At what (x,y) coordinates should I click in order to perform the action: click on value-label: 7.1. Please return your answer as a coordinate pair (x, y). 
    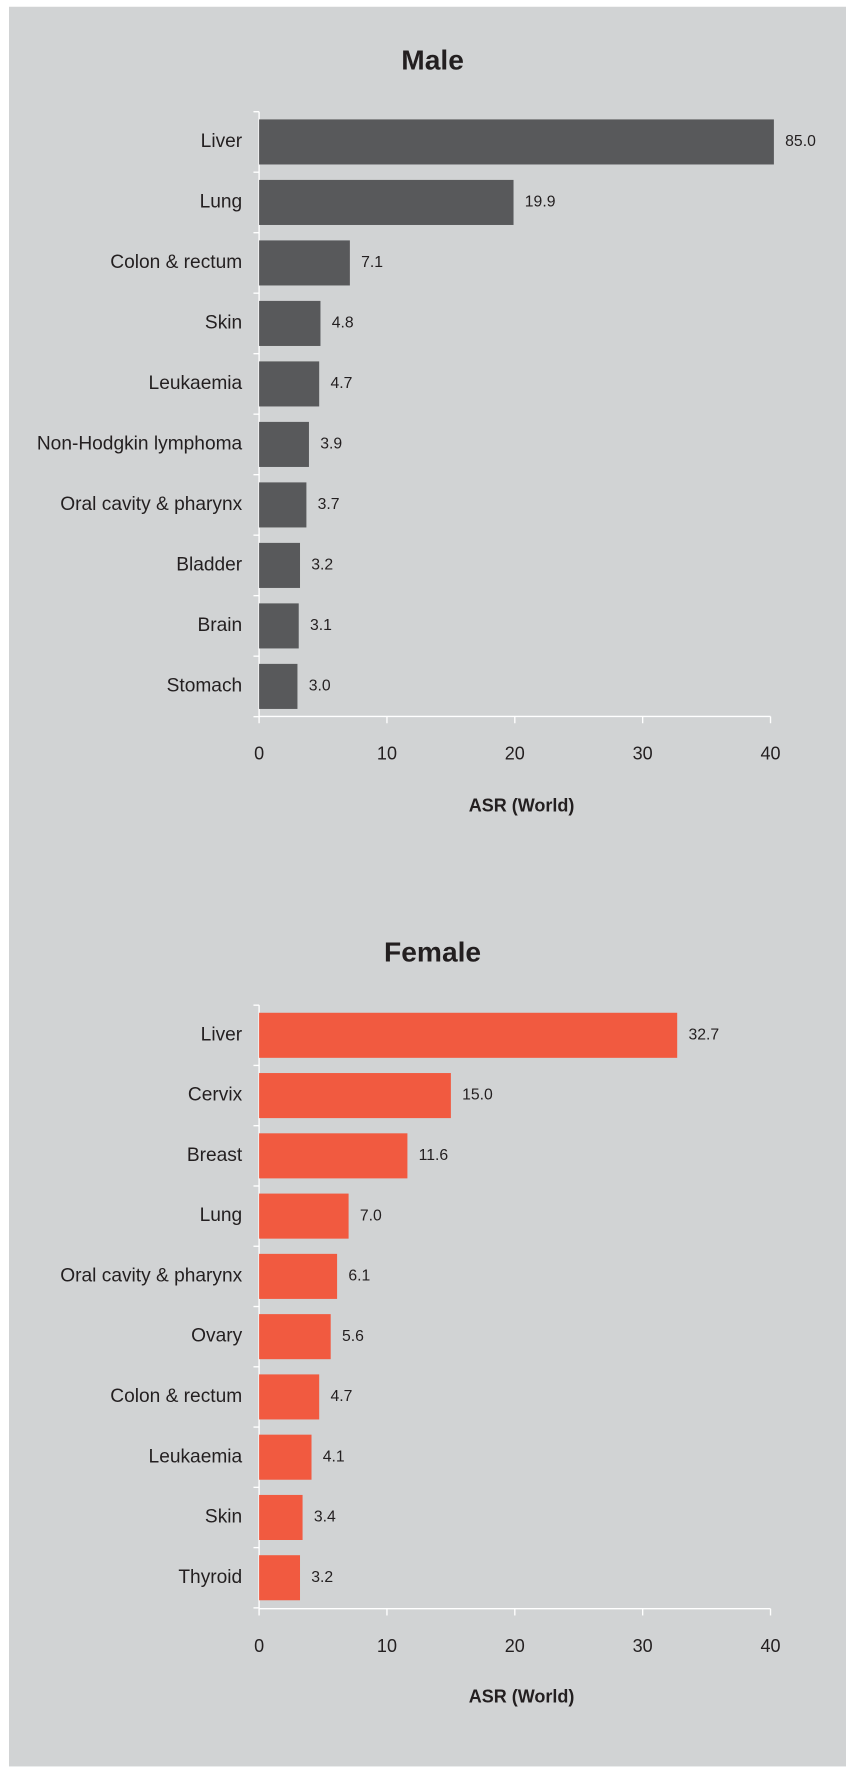
    Looking at the image, I should click on (372, 262).